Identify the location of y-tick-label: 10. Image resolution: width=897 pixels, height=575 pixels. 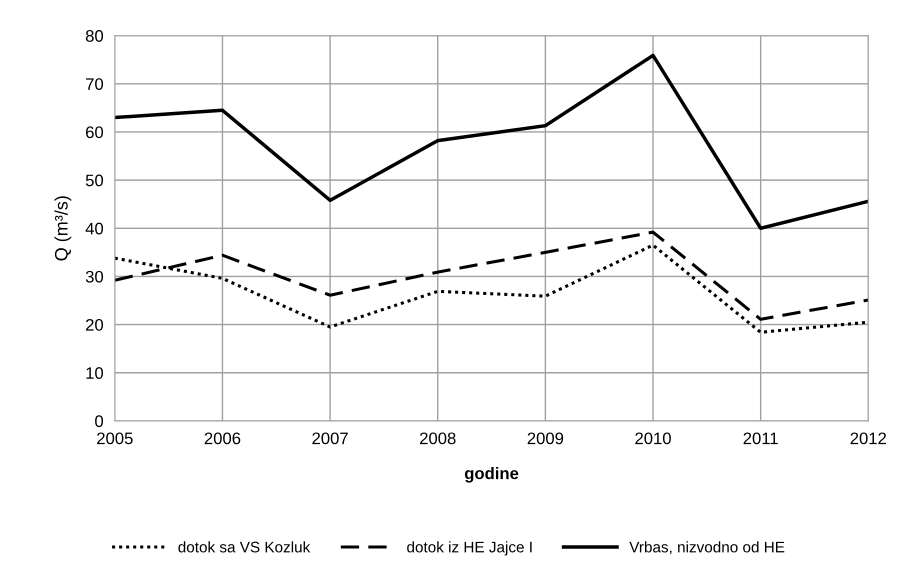
(95, 373).